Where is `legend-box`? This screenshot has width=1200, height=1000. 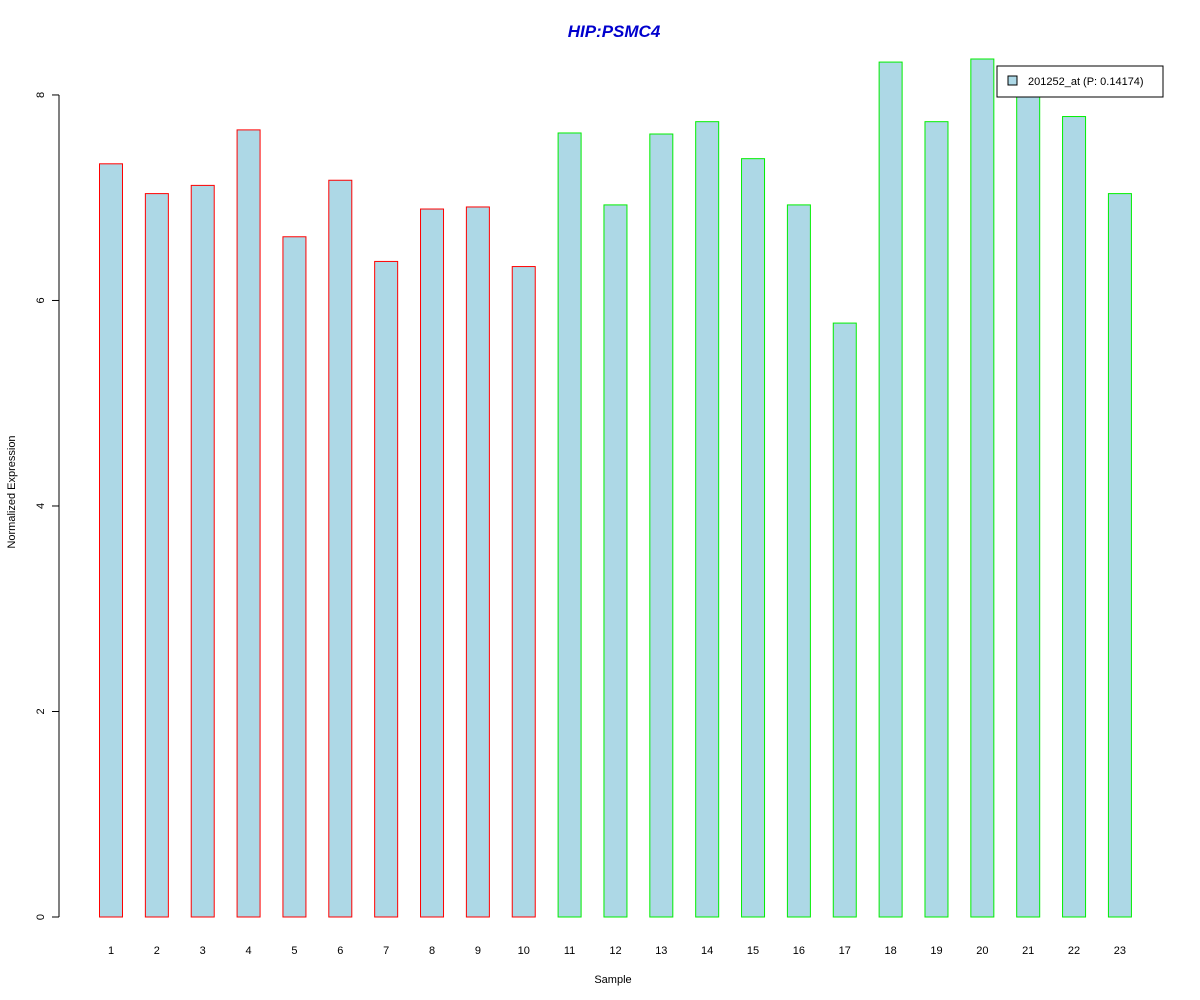
legend-box is located at coordinates (1080, 81).